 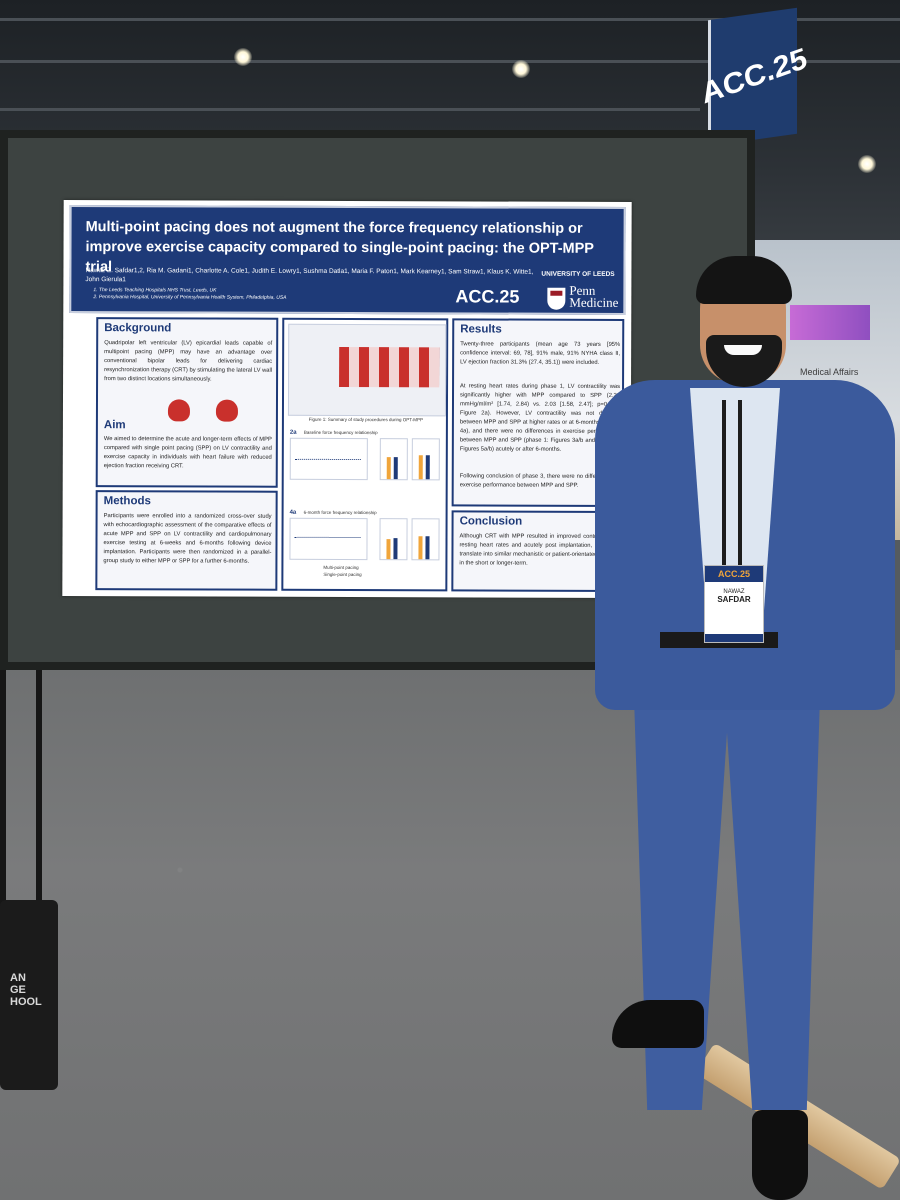 I want to click on aim-heading: Aim, so click(x=114, y=425).